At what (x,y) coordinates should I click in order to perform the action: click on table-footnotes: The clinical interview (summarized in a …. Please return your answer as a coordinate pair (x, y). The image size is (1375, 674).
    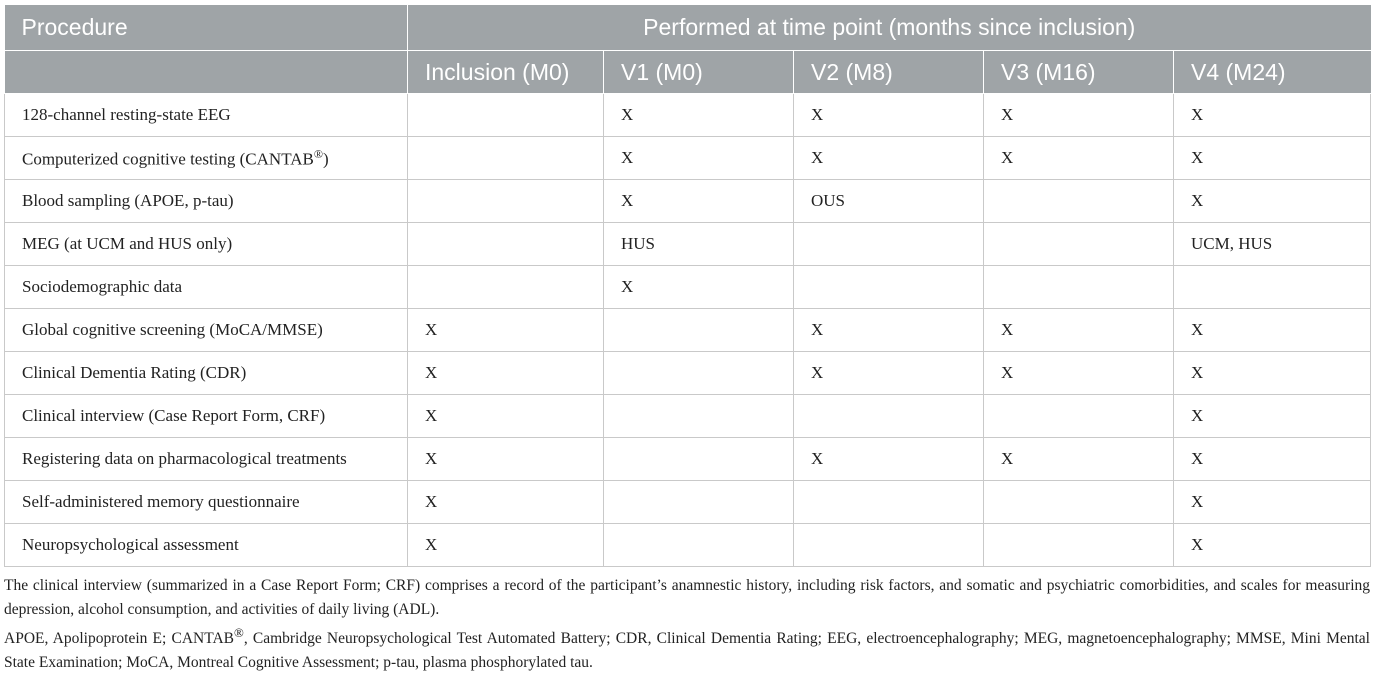
    Looking at the image, I should click on (687, 624).